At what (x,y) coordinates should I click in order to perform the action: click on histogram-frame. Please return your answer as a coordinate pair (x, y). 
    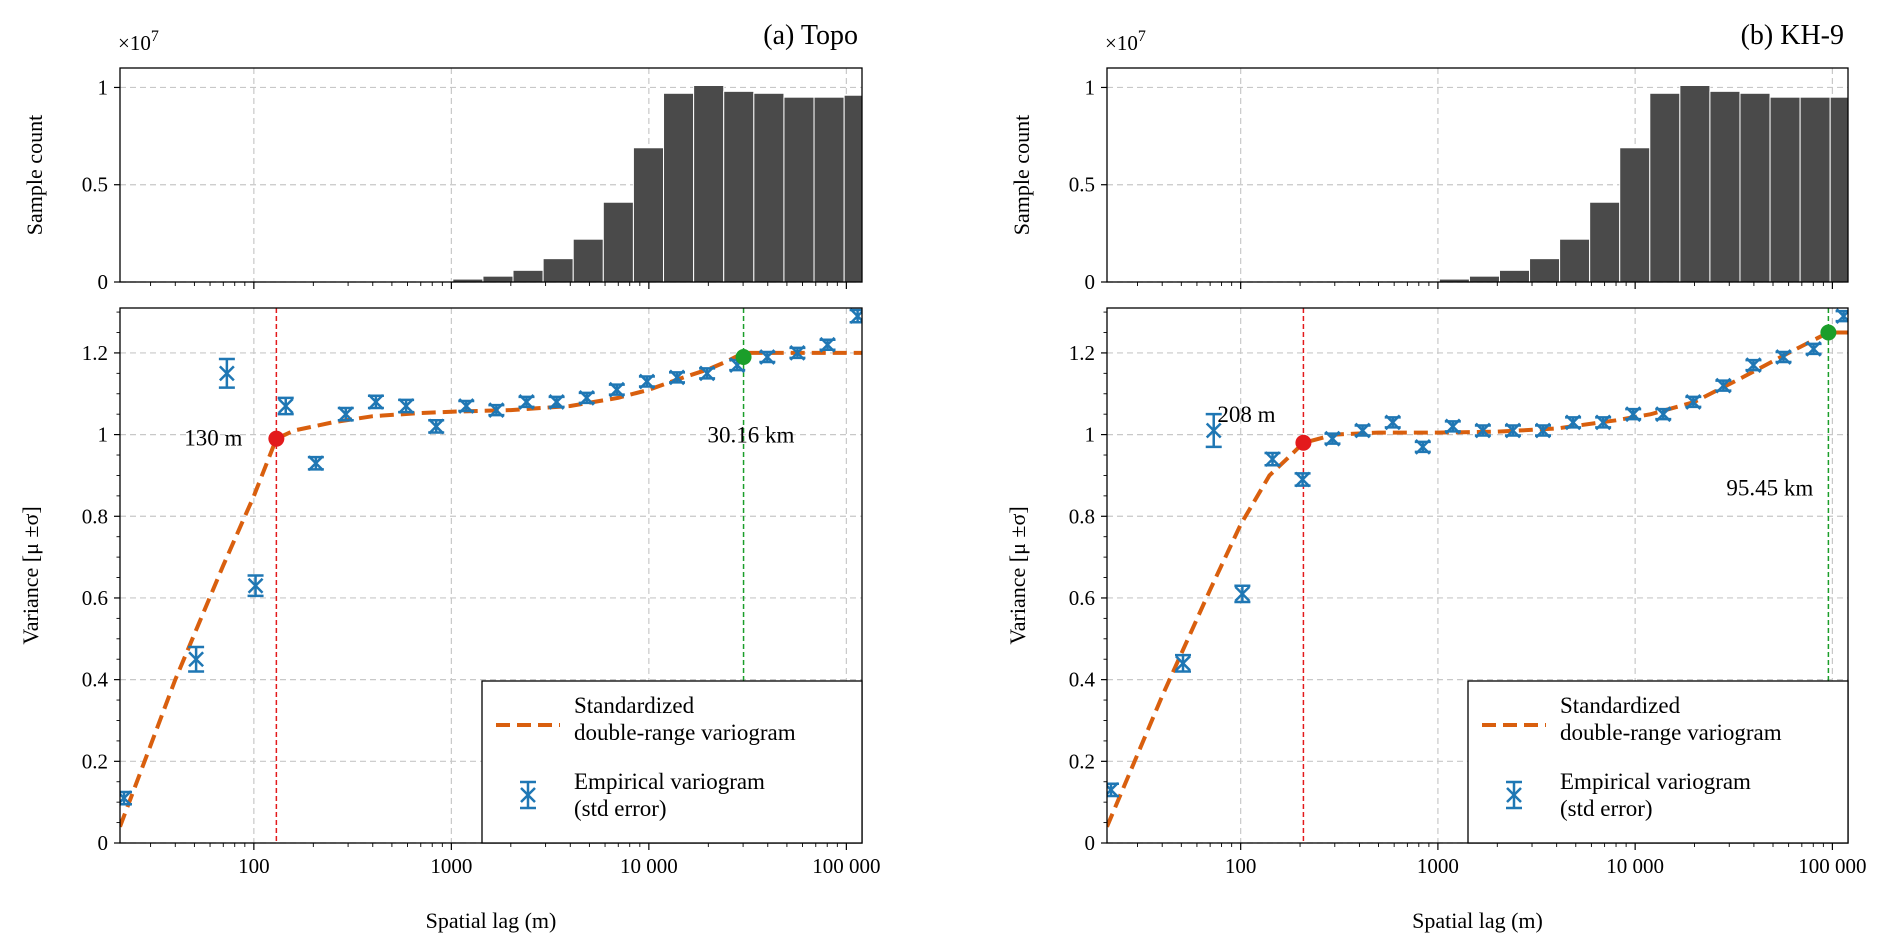
    Looking at the image, I should click on (1477, 175).